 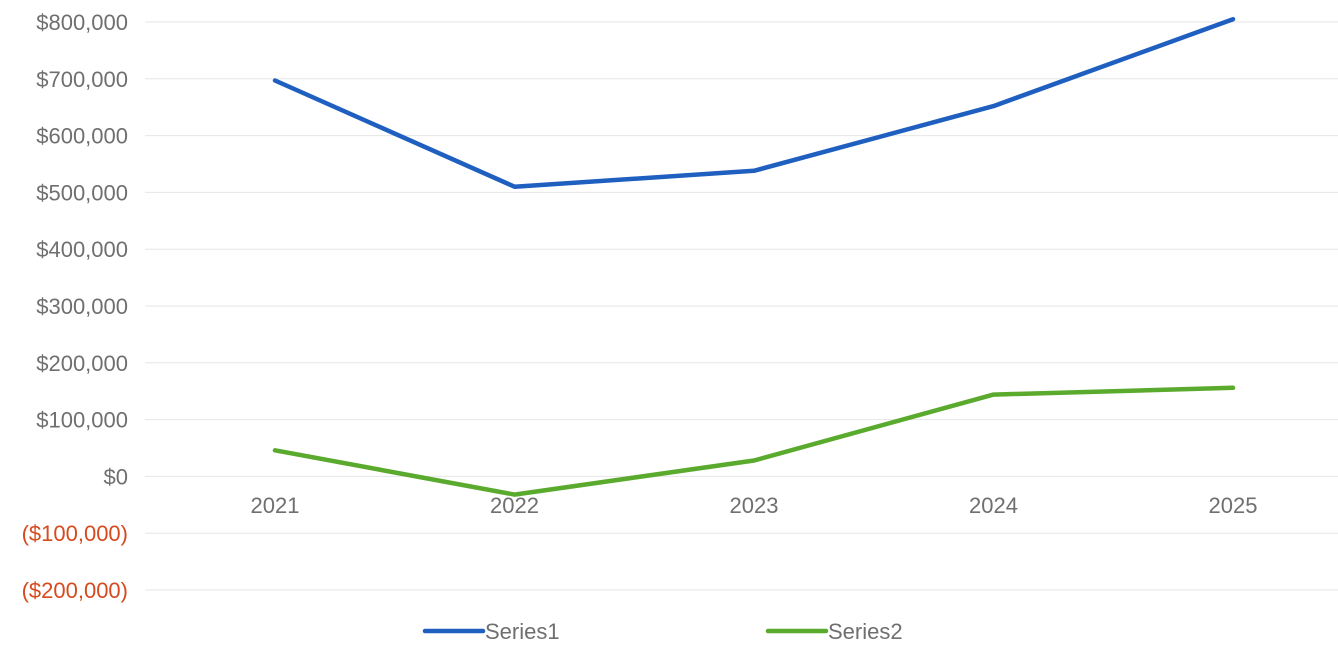 I want to click on y-tick-label: $700,000, so click(x=82, y=79).